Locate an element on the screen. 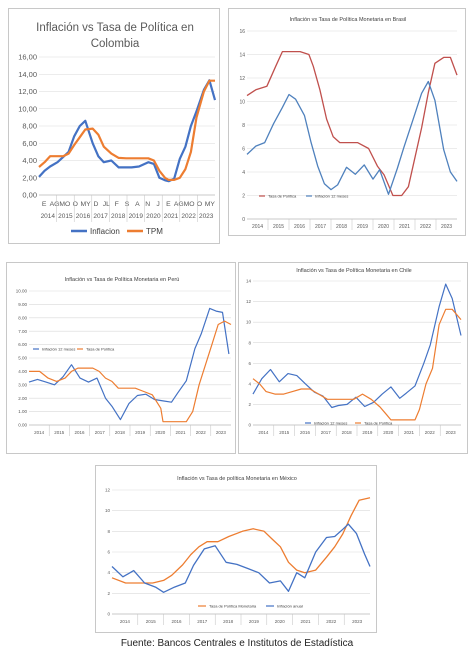  series-line-tasa-de-pol-tica is located at coordinates (130, 371).